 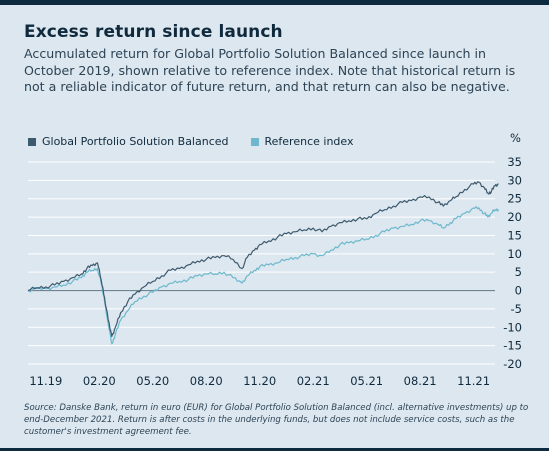 What do you see at coordinates (473, 381) in the screenshot?
I see `x-tick-label: 11.21` at bounding box center [473, 381].